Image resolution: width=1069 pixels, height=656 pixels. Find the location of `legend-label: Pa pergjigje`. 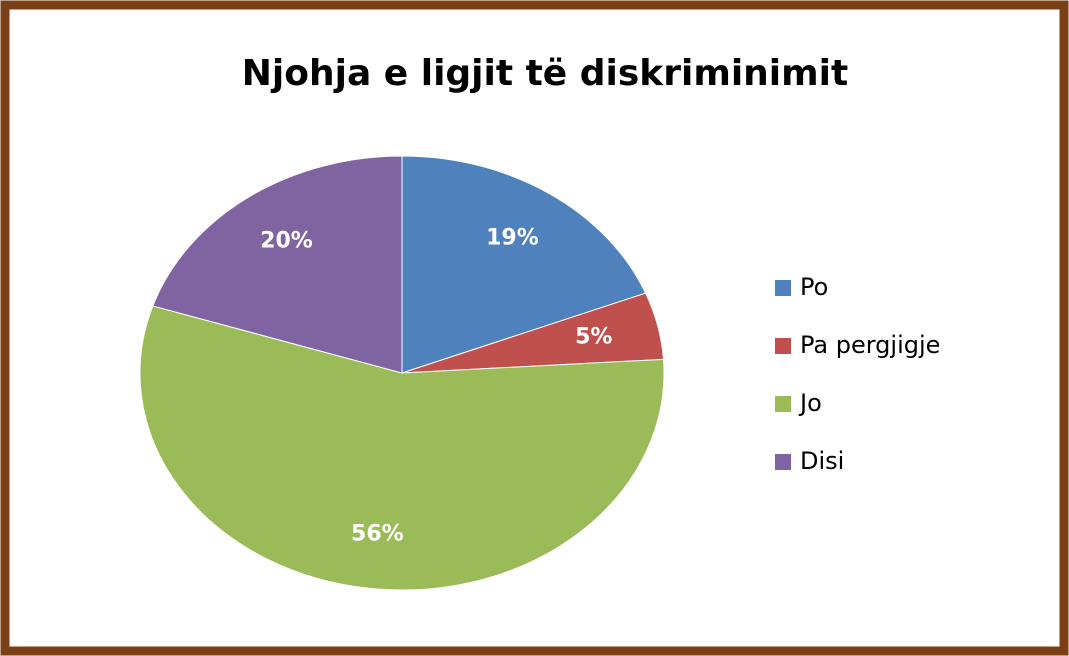

legend-label: Pa pergjigje is located at coordinates (870, 345).